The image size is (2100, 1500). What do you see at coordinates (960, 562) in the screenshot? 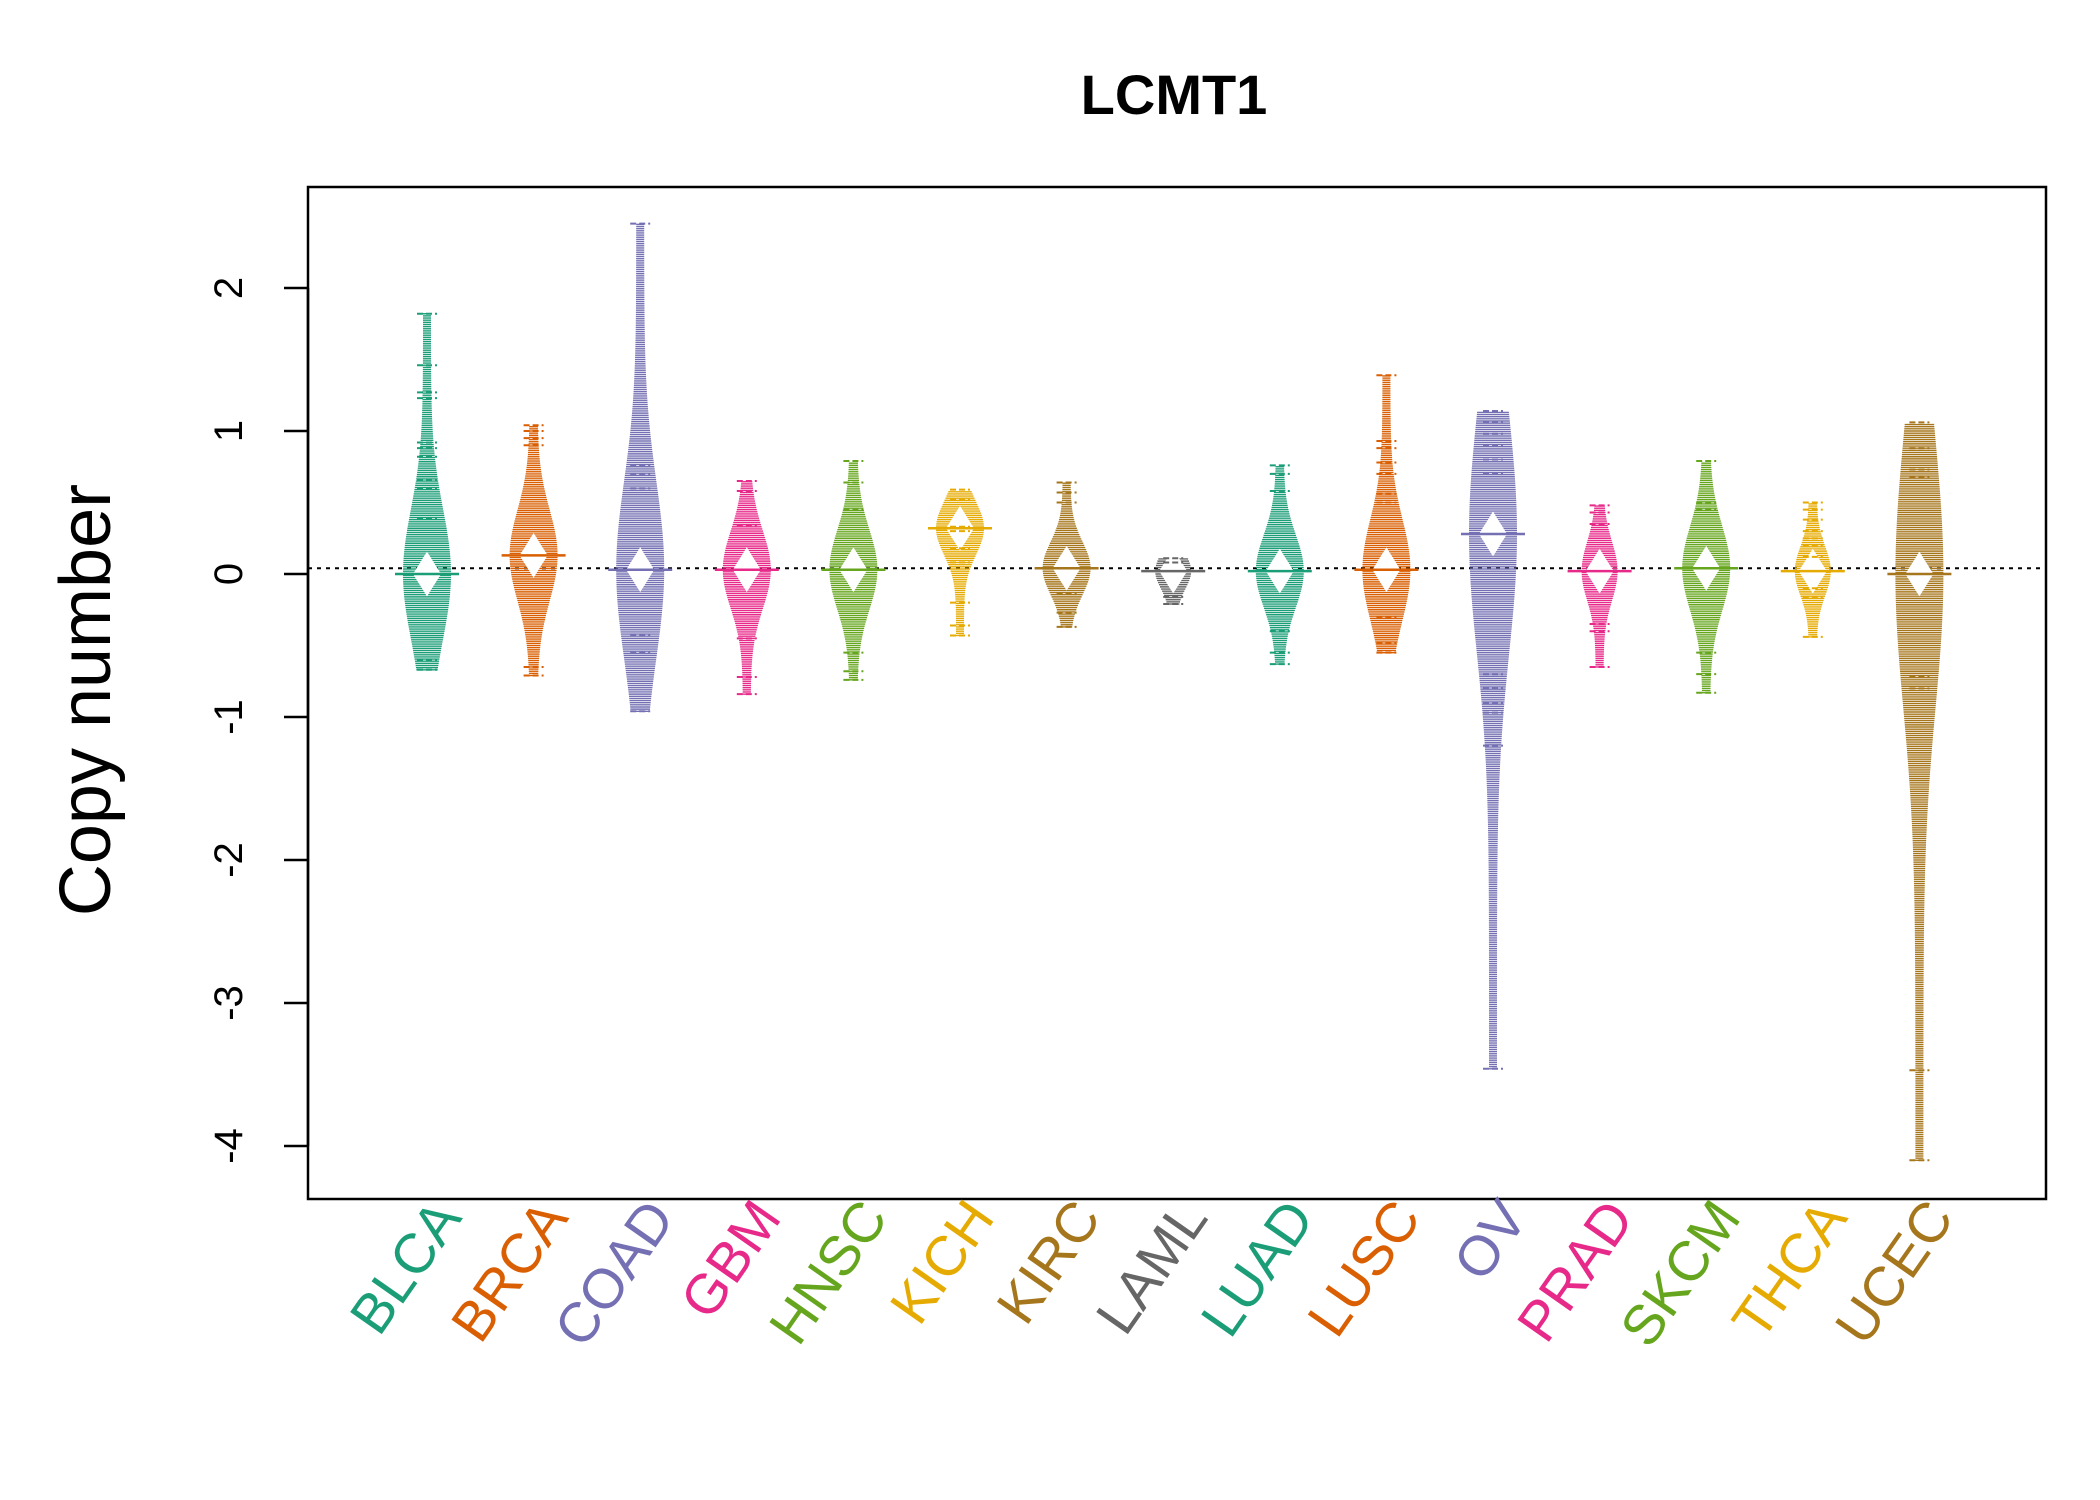
I see `bean-kich` at bounding box center [960, 562].